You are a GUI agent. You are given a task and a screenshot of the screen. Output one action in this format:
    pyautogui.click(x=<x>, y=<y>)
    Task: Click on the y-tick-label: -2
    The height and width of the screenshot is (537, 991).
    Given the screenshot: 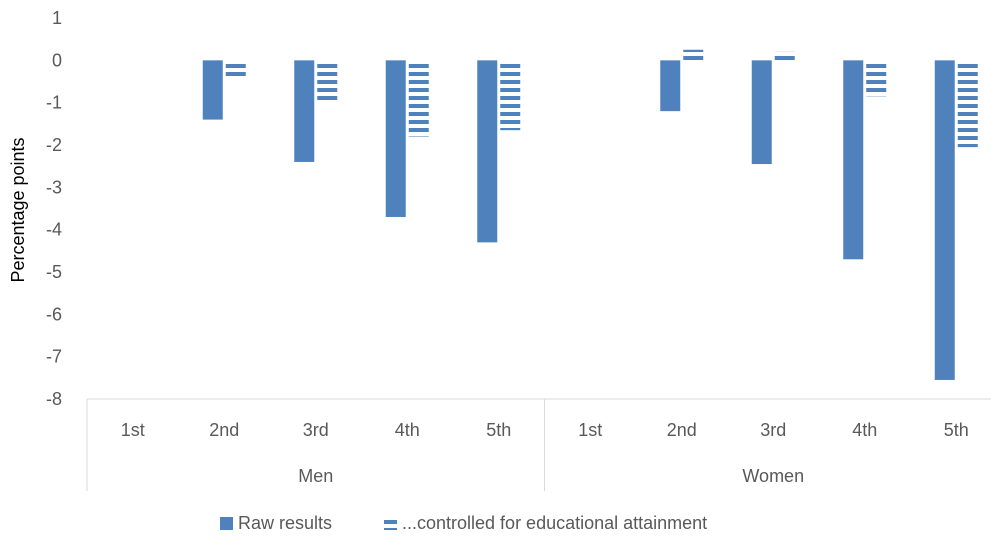 What is the action you would take?
    pyautogui.click(x=54, y=145)
    